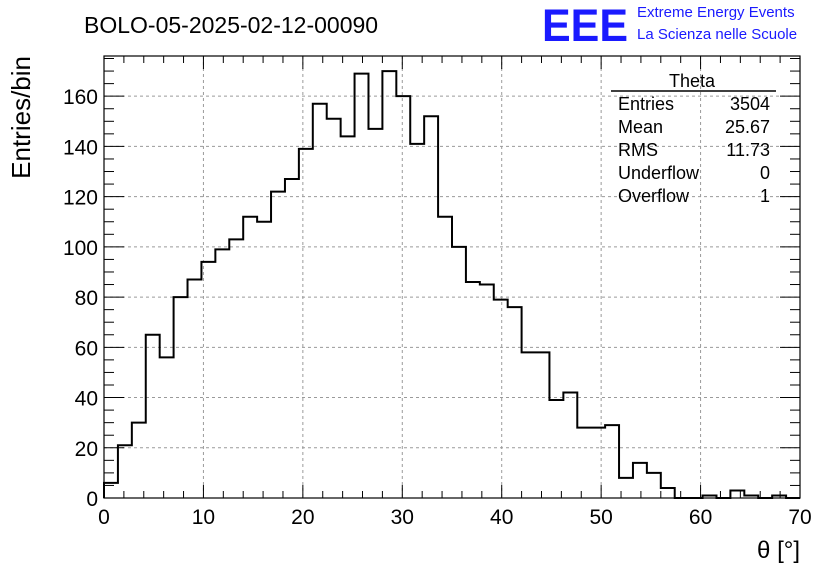  Describe the element at coordinates (80, 198) in the screenshot. I see `y-tick-label: 120` at that location.